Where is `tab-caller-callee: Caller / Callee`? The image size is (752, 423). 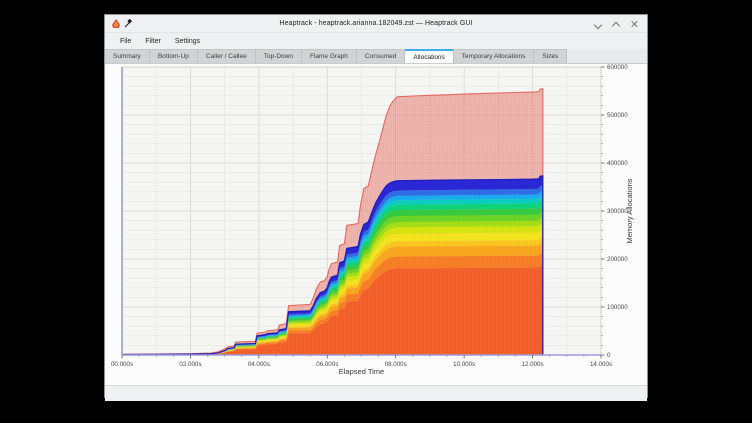 tab-caller-callee: Caller / Callee is located at coordinates (226, 56).